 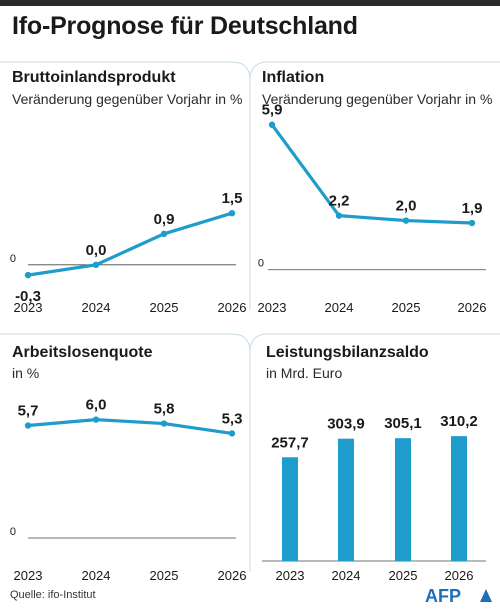 What do you see at coordinates (96, 575) in the screenshot?
I see `tick-label-arbeitslosenquote-1: 2024` at bounding box center [96, 575].